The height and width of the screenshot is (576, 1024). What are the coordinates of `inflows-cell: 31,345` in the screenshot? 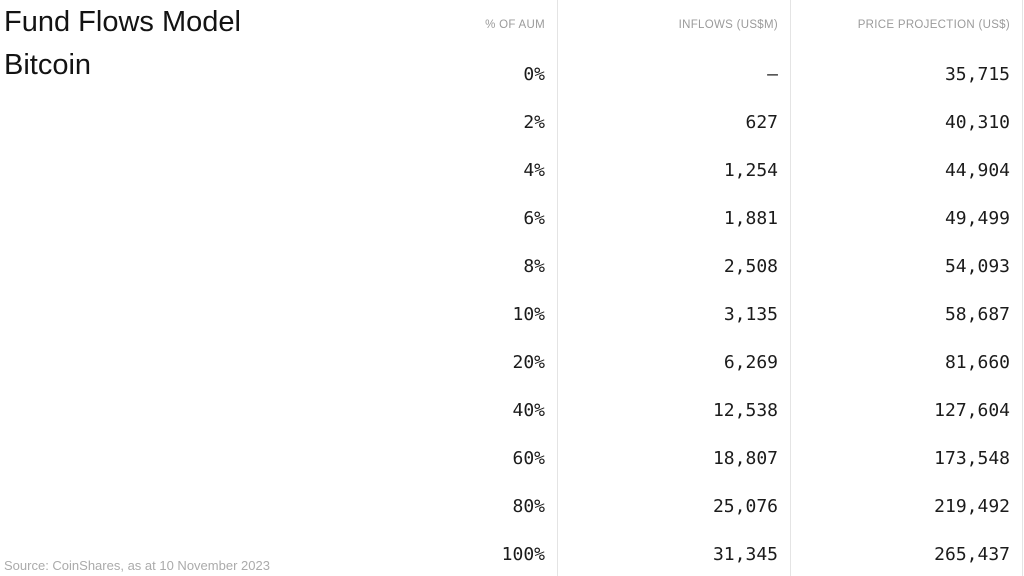 It's located at (745, 554).